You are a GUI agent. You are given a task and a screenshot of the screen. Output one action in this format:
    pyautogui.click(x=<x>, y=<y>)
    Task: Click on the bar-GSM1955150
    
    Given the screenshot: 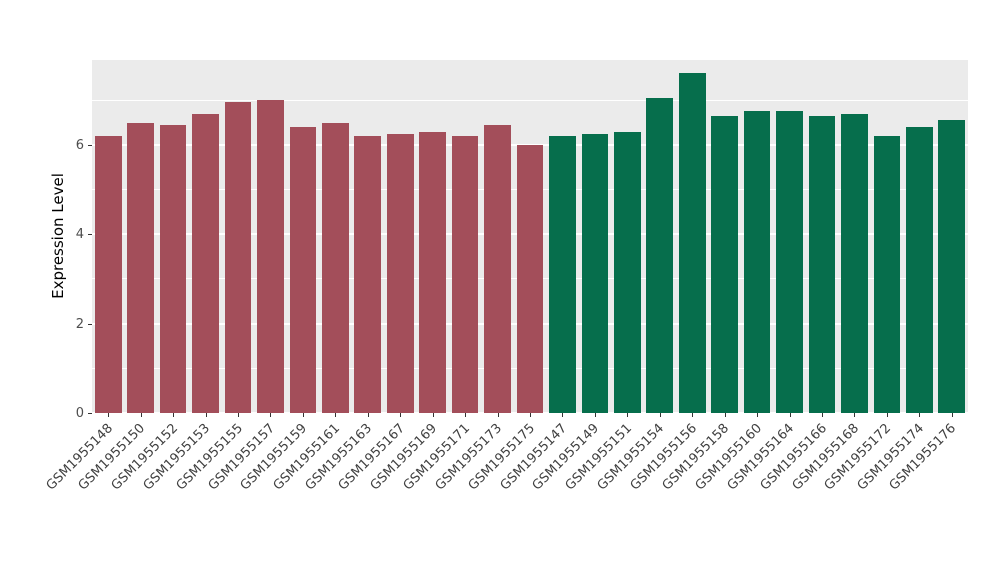 What is the action you would take?
    pyautogui.click(x=140, y=267)
    